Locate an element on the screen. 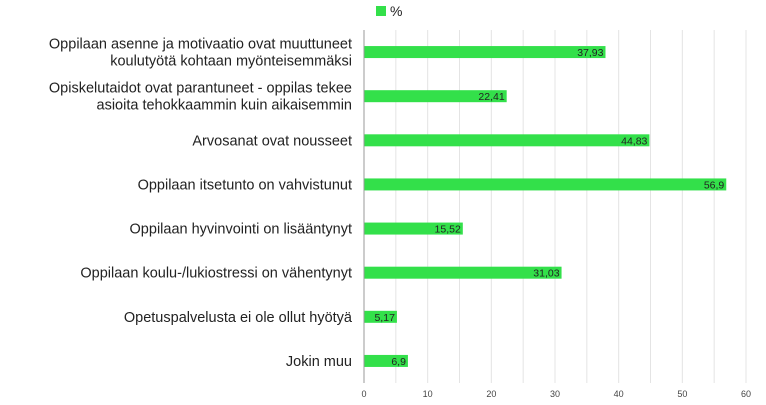  category-label: Oppilaan hyvinvointi on lisääntynyt is located at coordinates (241, 230).